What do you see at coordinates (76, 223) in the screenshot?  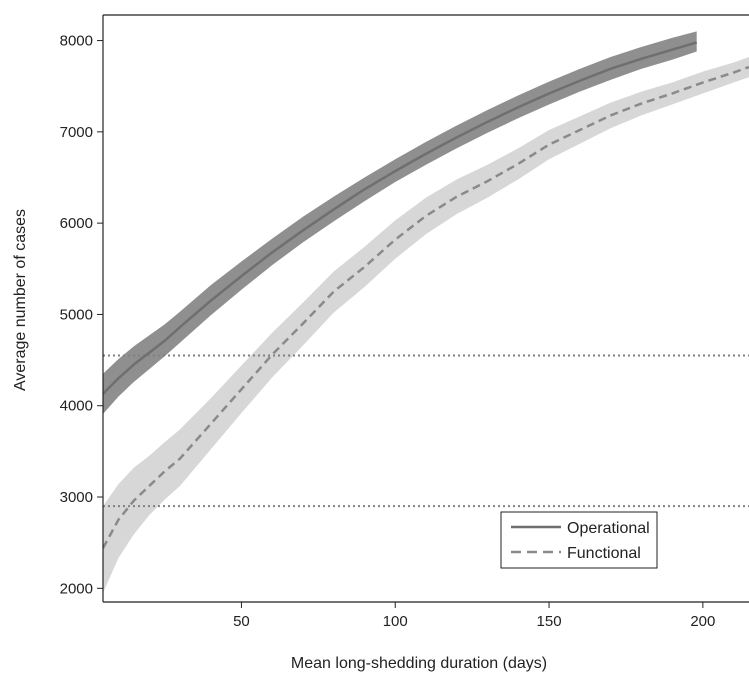 I see `y-tick-label: 6000` at bounding box center [76, 223].